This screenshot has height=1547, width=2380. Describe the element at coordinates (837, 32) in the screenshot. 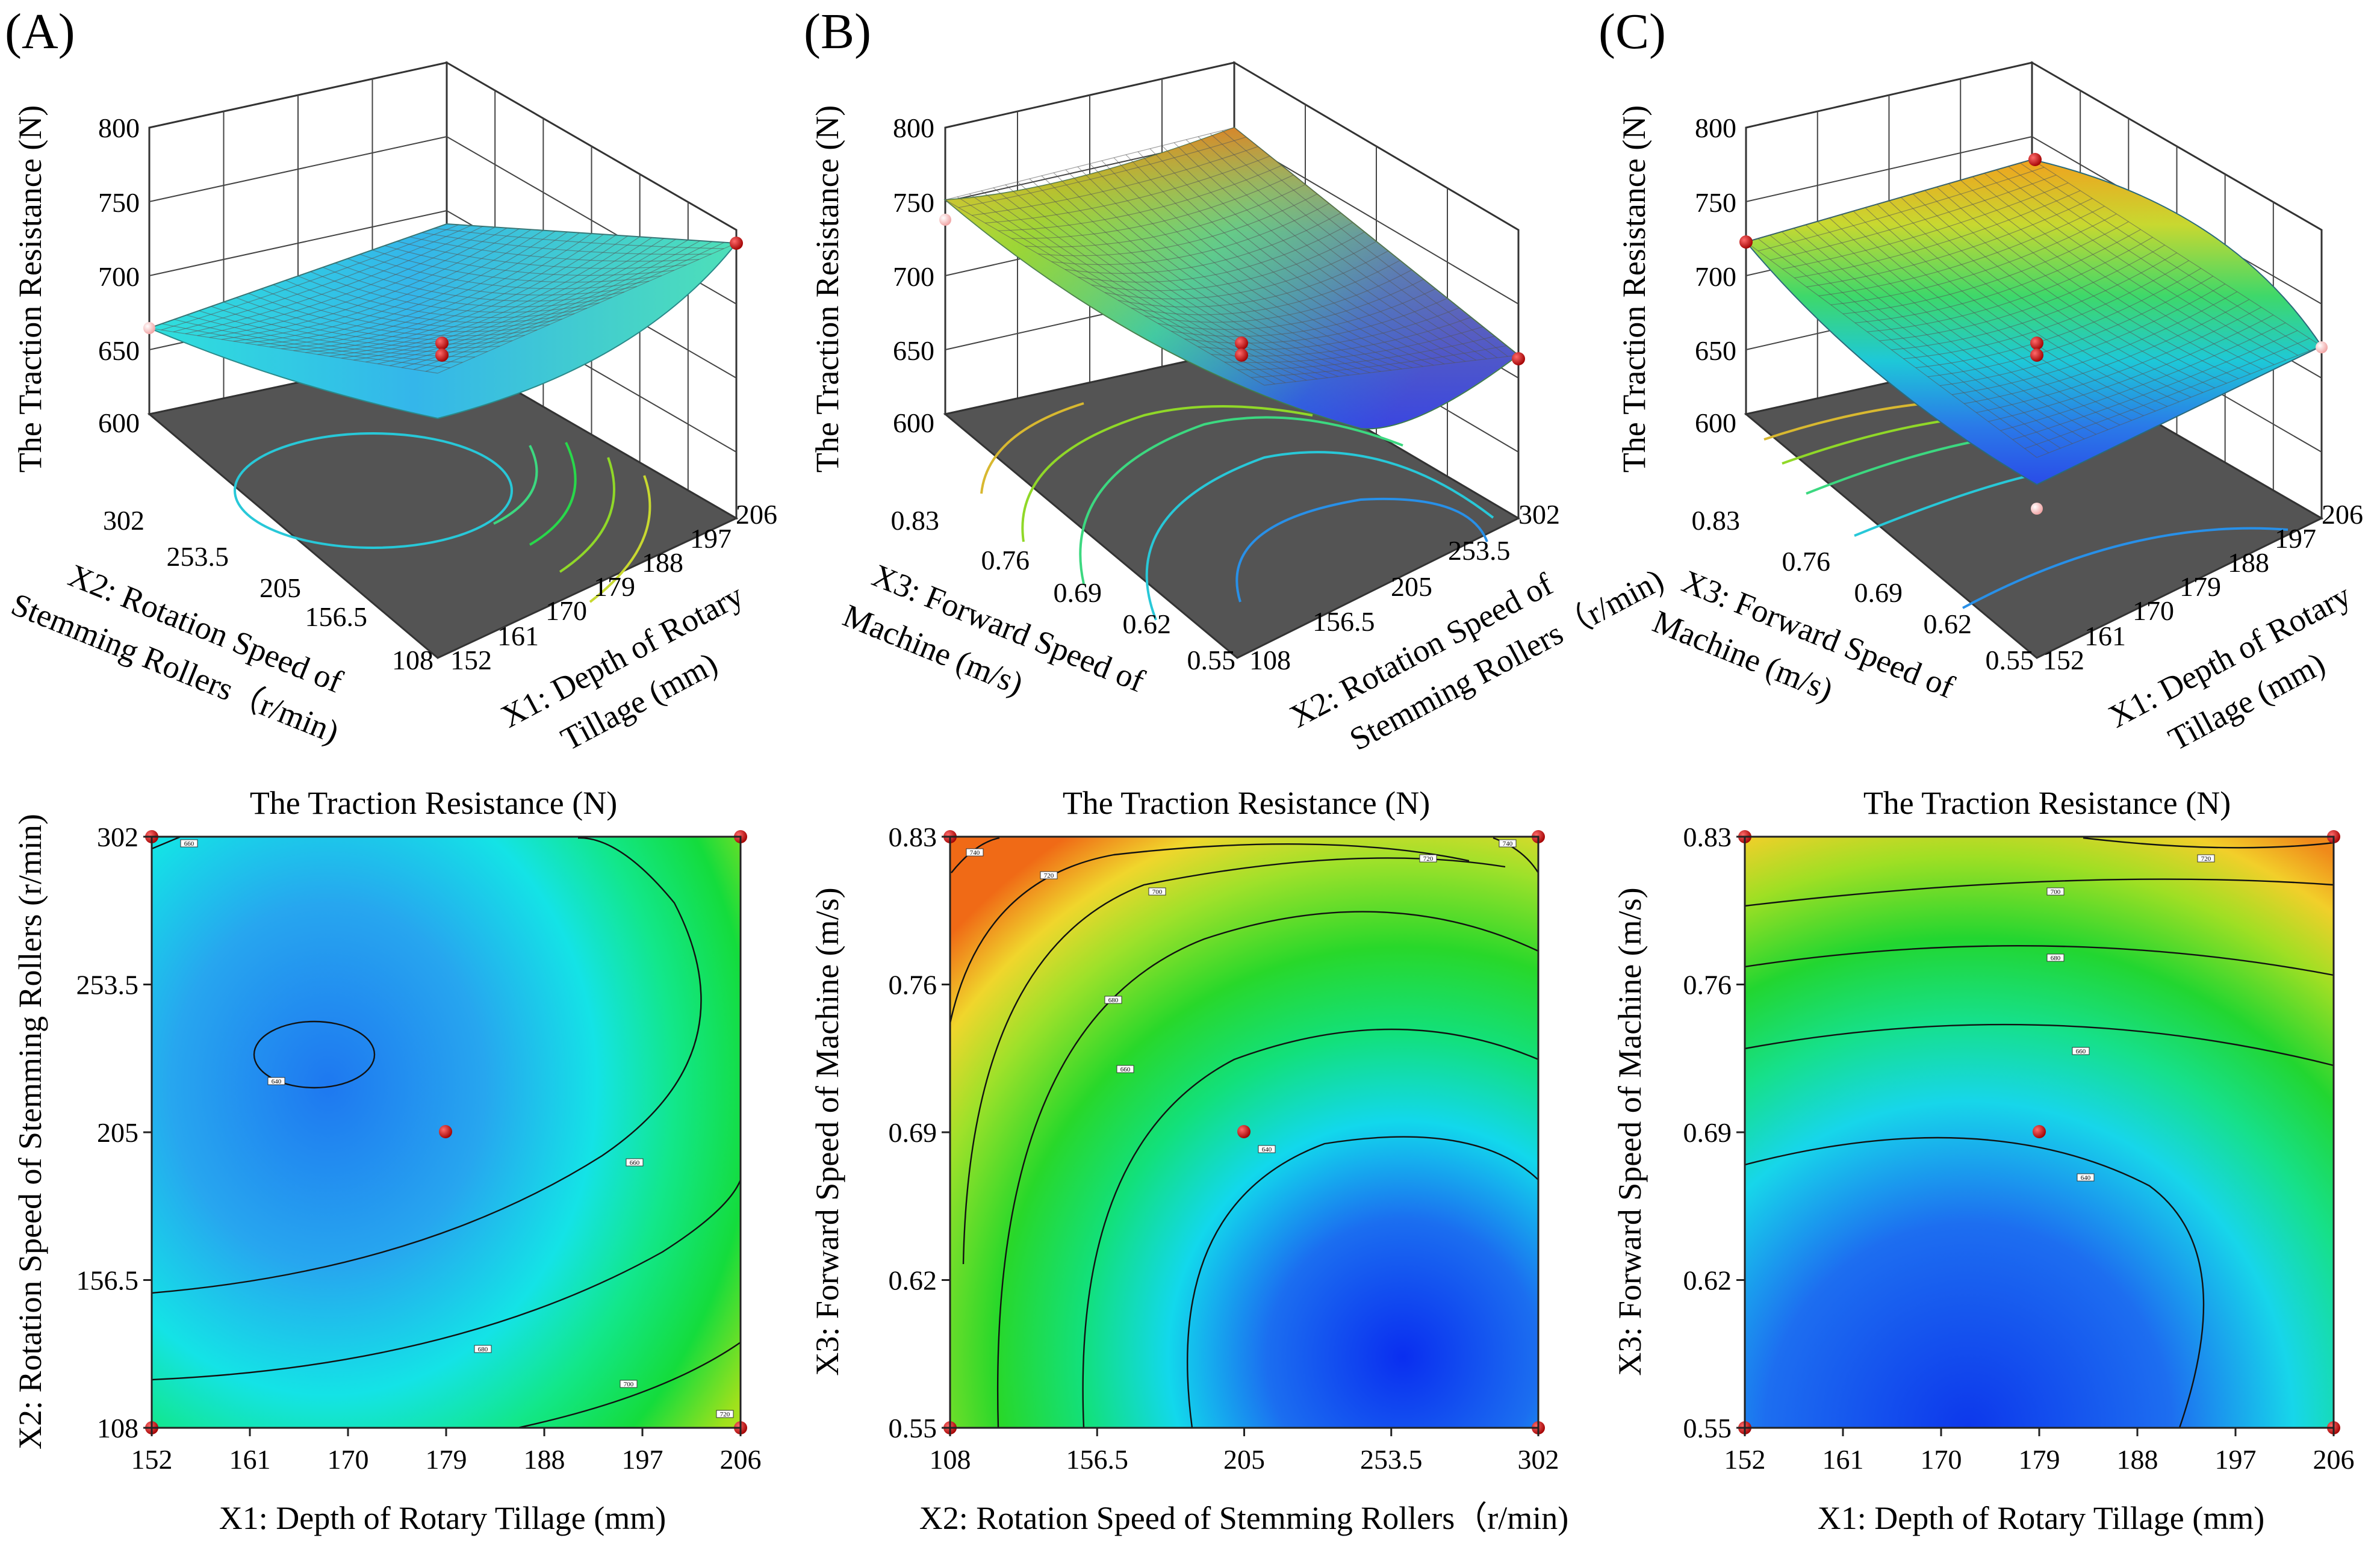

I see `panel-label-b: (B)` at that location.